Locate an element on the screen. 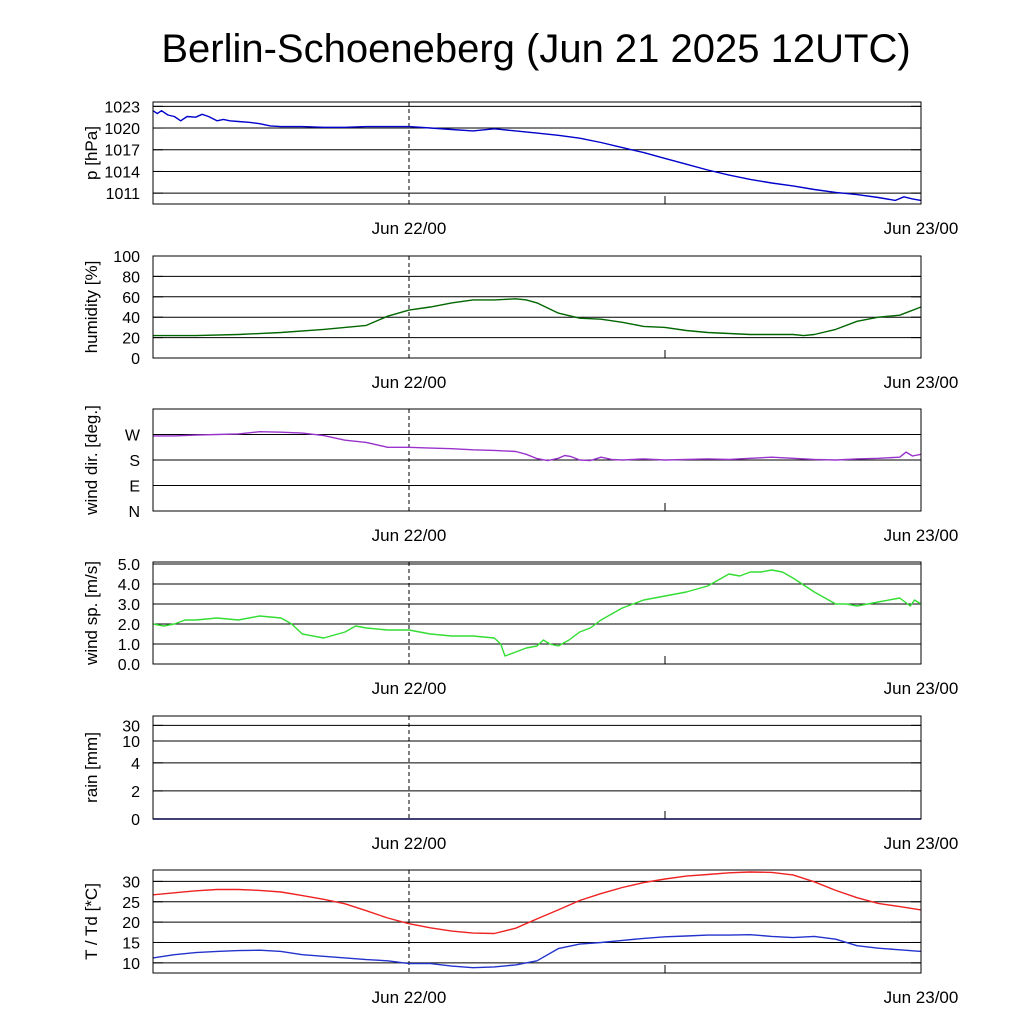 The width and height of the screenshot is (1024, 1024). y-axis-label: humidity [%] is located at coordinates (91, 307).